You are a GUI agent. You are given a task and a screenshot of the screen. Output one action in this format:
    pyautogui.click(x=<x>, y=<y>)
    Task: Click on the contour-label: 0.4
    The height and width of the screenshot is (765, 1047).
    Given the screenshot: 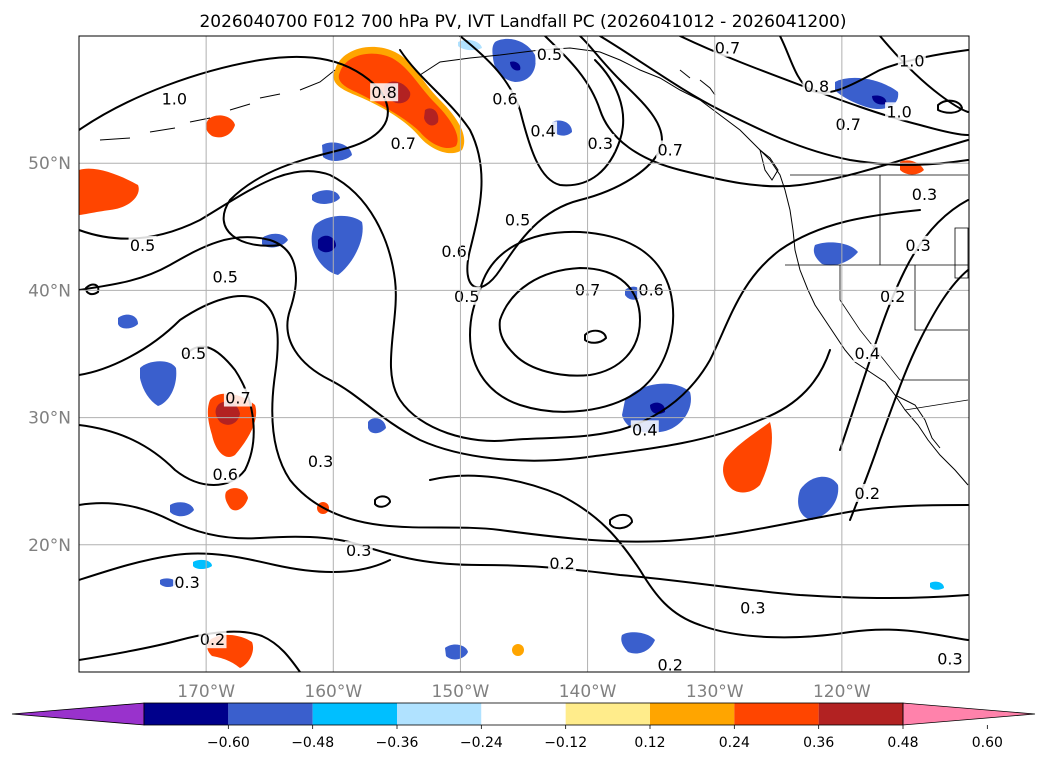 What is the action you would take?
    pyautogui.click(x=542, y=130)
    